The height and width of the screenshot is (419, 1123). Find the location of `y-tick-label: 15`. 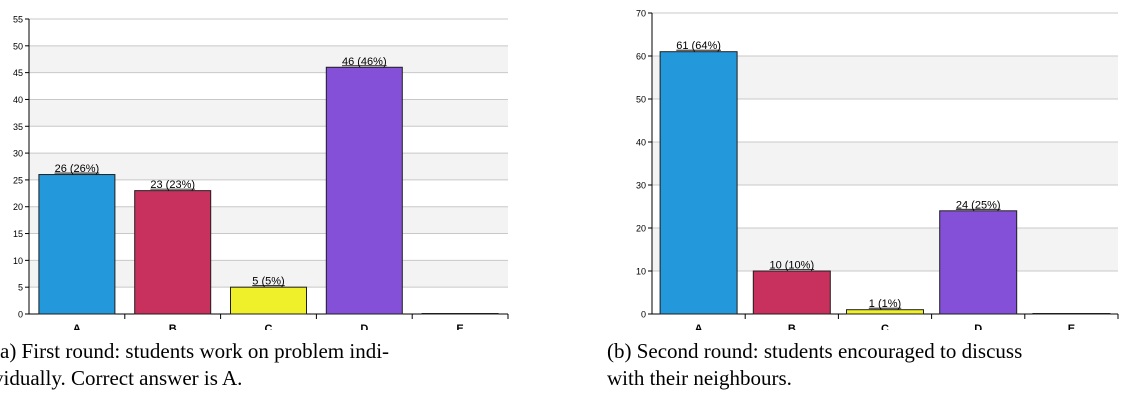

y-tick-label: 15 is located at coordinates (18, 234).